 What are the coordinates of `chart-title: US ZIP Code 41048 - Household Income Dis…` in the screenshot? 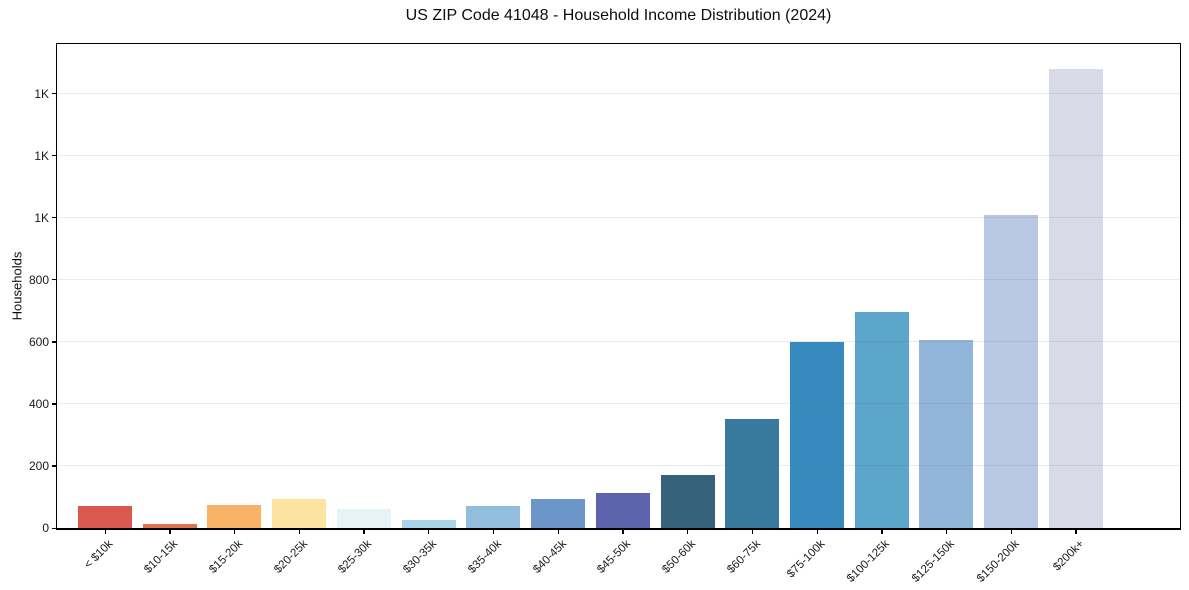 It's located at (618, 15).